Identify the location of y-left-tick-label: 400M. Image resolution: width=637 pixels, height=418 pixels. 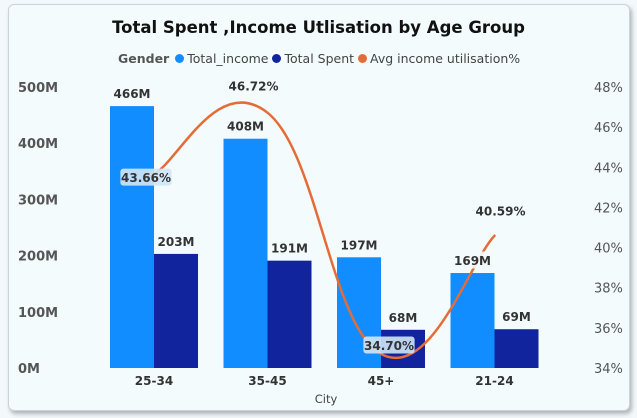
(38, 144).